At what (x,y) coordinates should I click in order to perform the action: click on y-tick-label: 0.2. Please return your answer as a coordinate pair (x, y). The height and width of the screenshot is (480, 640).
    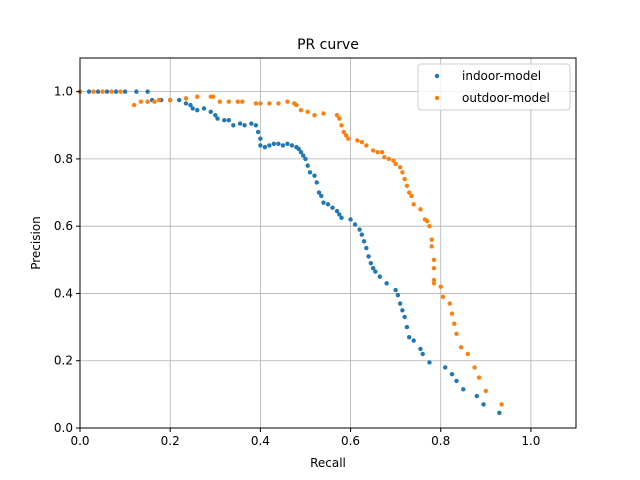
    Looking at the image, I should click on (63, 361).